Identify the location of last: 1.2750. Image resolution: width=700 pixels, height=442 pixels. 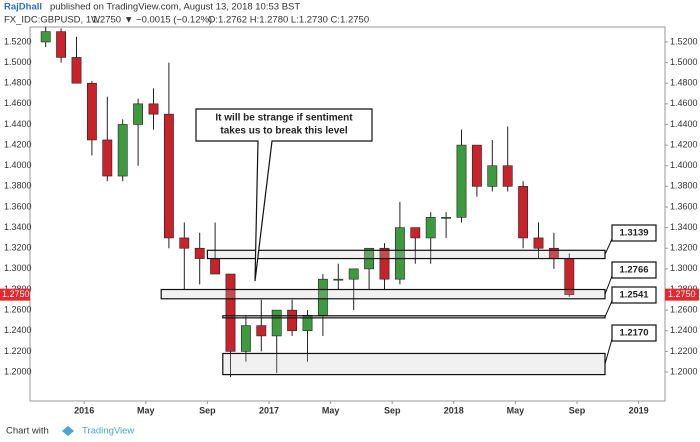
(106, 20).